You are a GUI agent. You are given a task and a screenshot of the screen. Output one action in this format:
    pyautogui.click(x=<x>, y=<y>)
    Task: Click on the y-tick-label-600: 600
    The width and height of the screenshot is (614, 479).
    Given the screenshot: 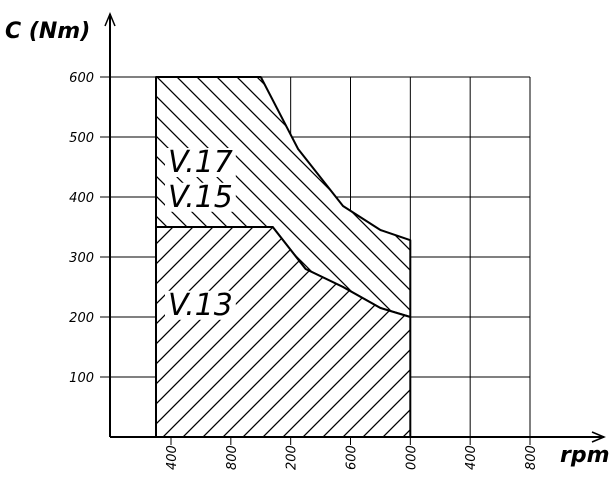 What is the action you would take?
    pyautogui.click(x=81, y=78)
    